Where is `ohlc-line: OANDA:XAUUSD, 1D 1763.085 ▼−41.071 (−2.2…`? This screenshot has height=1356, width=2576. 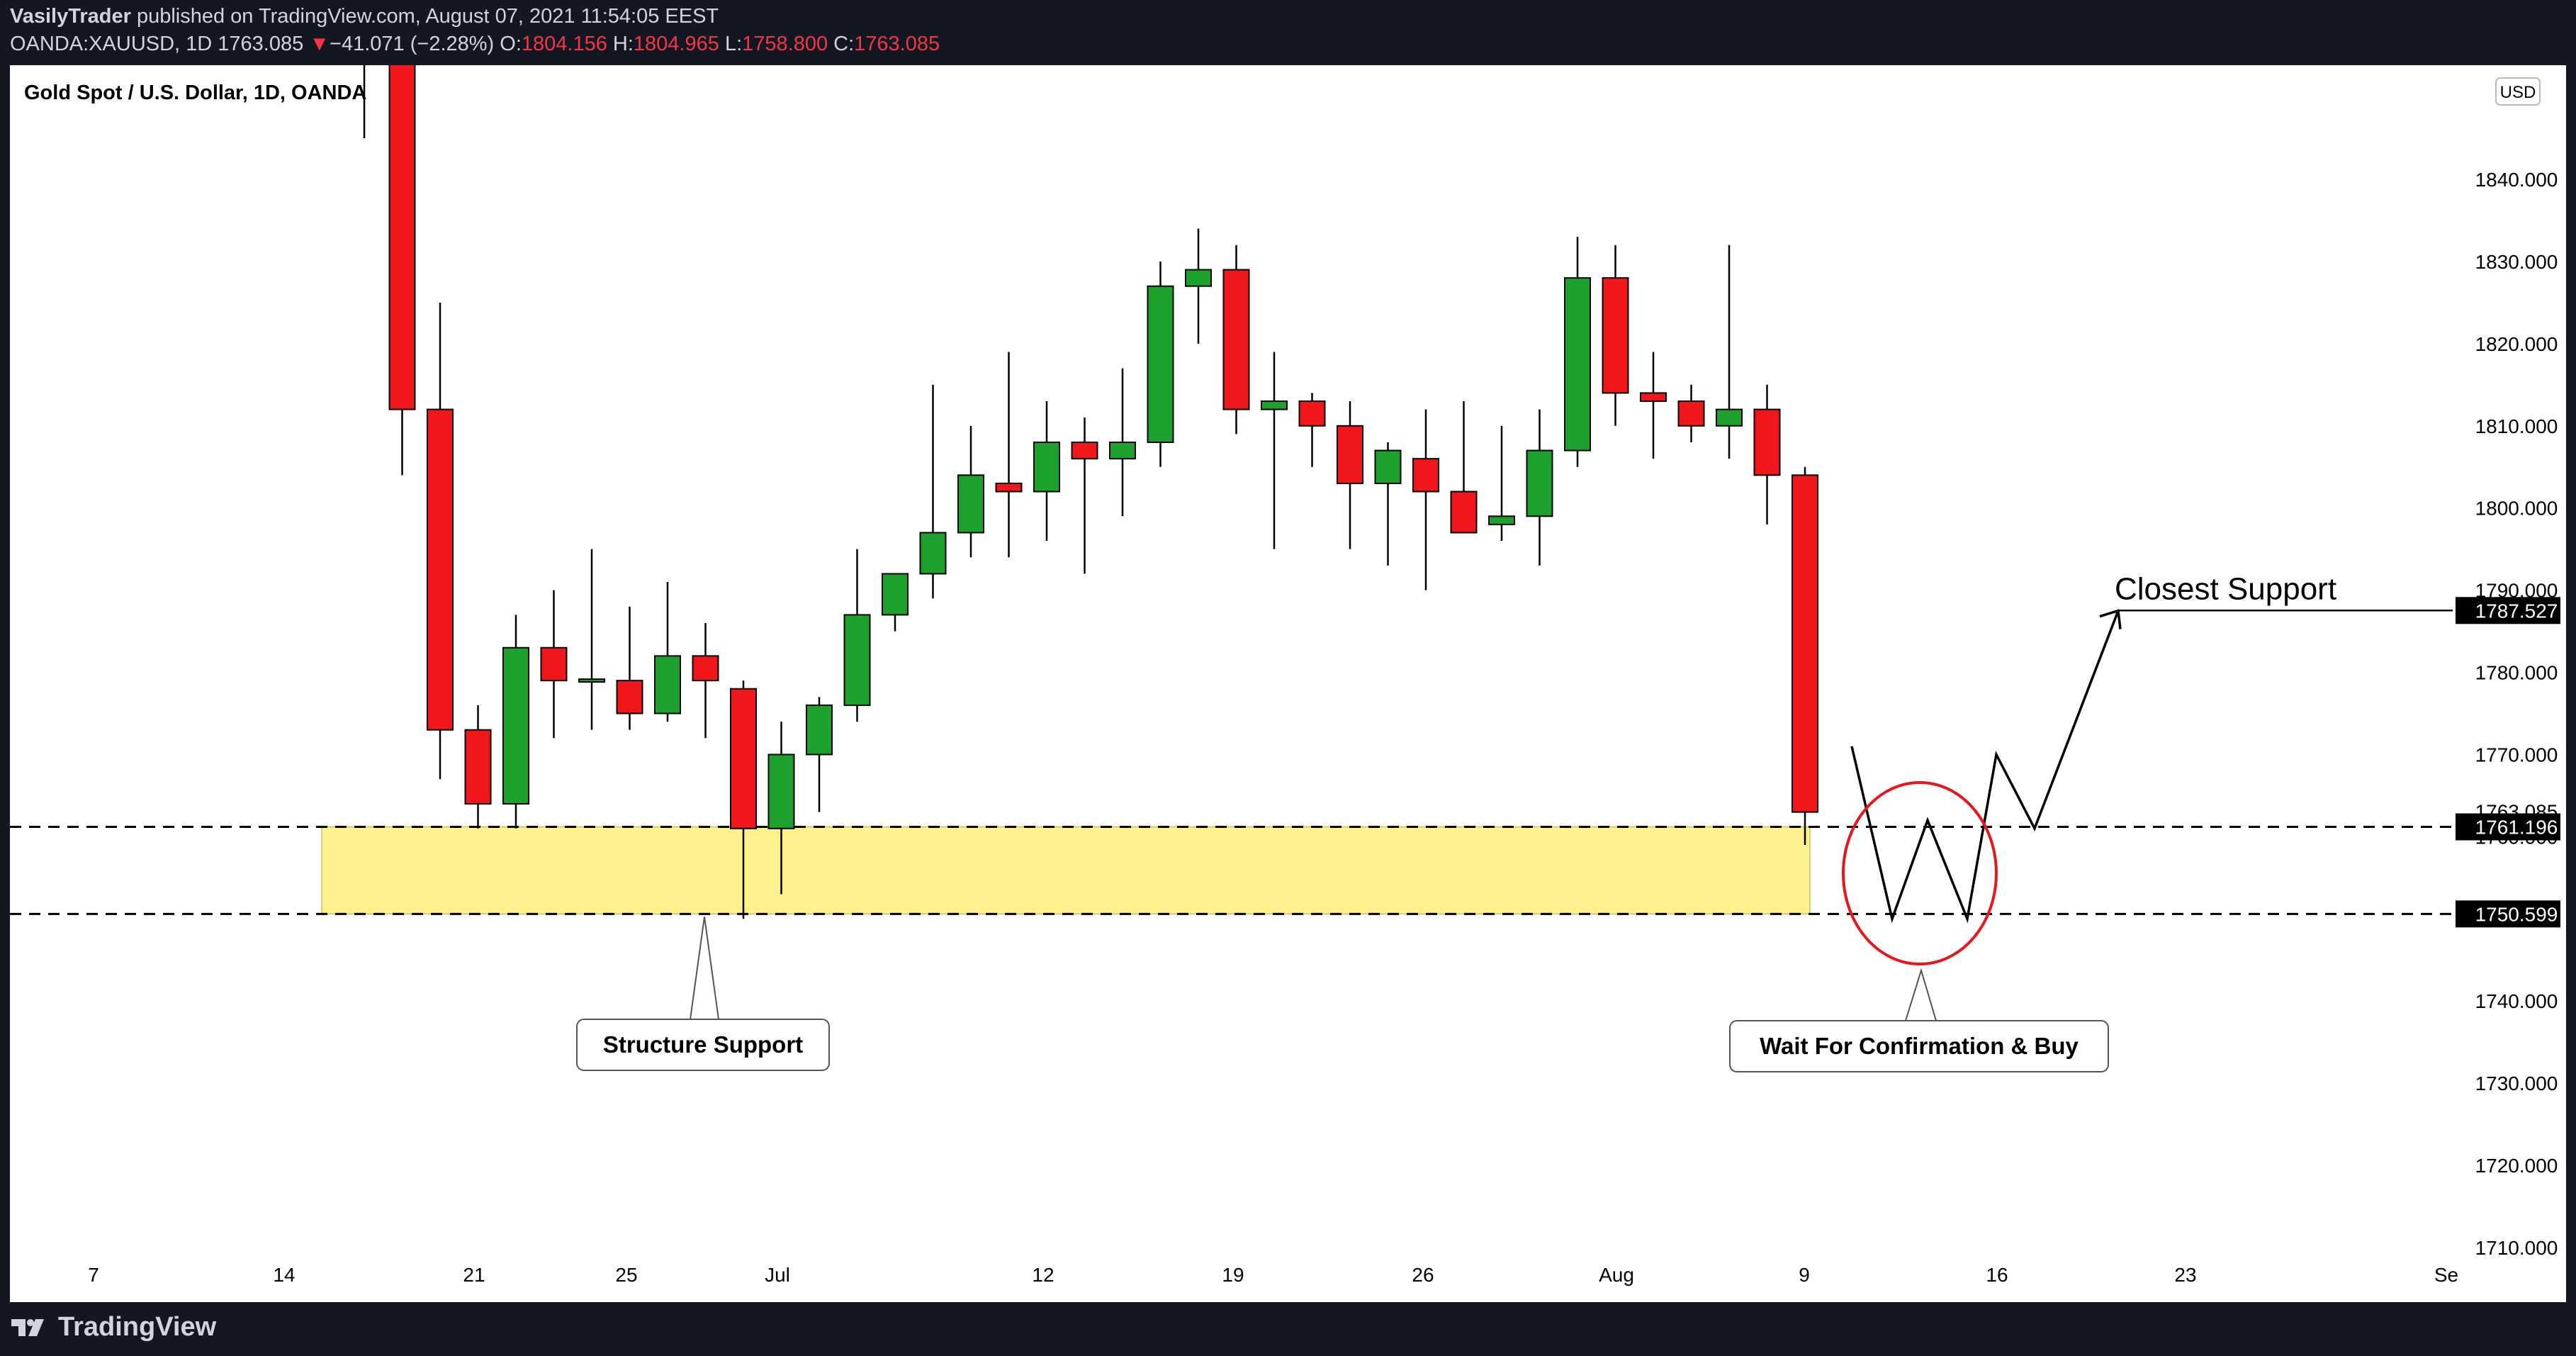 ohlc-line: OANDA:XAUUSD, 1D 1763.085 ▼−41.071 (−2.2… is located at coordinates (475, 44).